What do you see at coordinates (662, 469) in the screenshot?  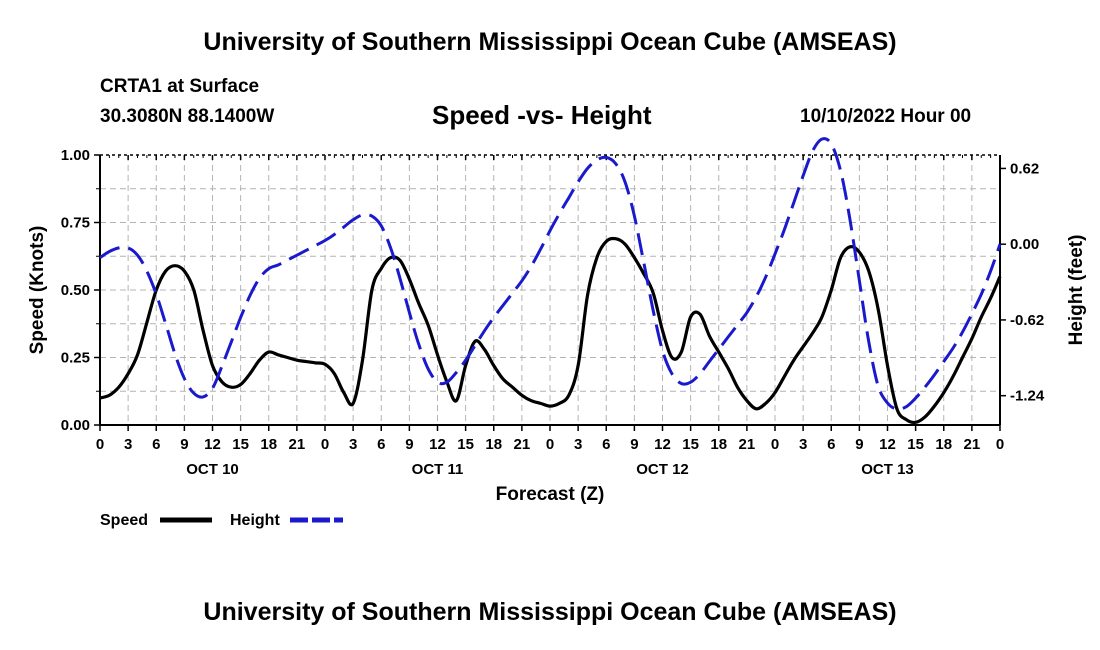 I see `day-label: OCT 12` at bounding box center [662, 469].